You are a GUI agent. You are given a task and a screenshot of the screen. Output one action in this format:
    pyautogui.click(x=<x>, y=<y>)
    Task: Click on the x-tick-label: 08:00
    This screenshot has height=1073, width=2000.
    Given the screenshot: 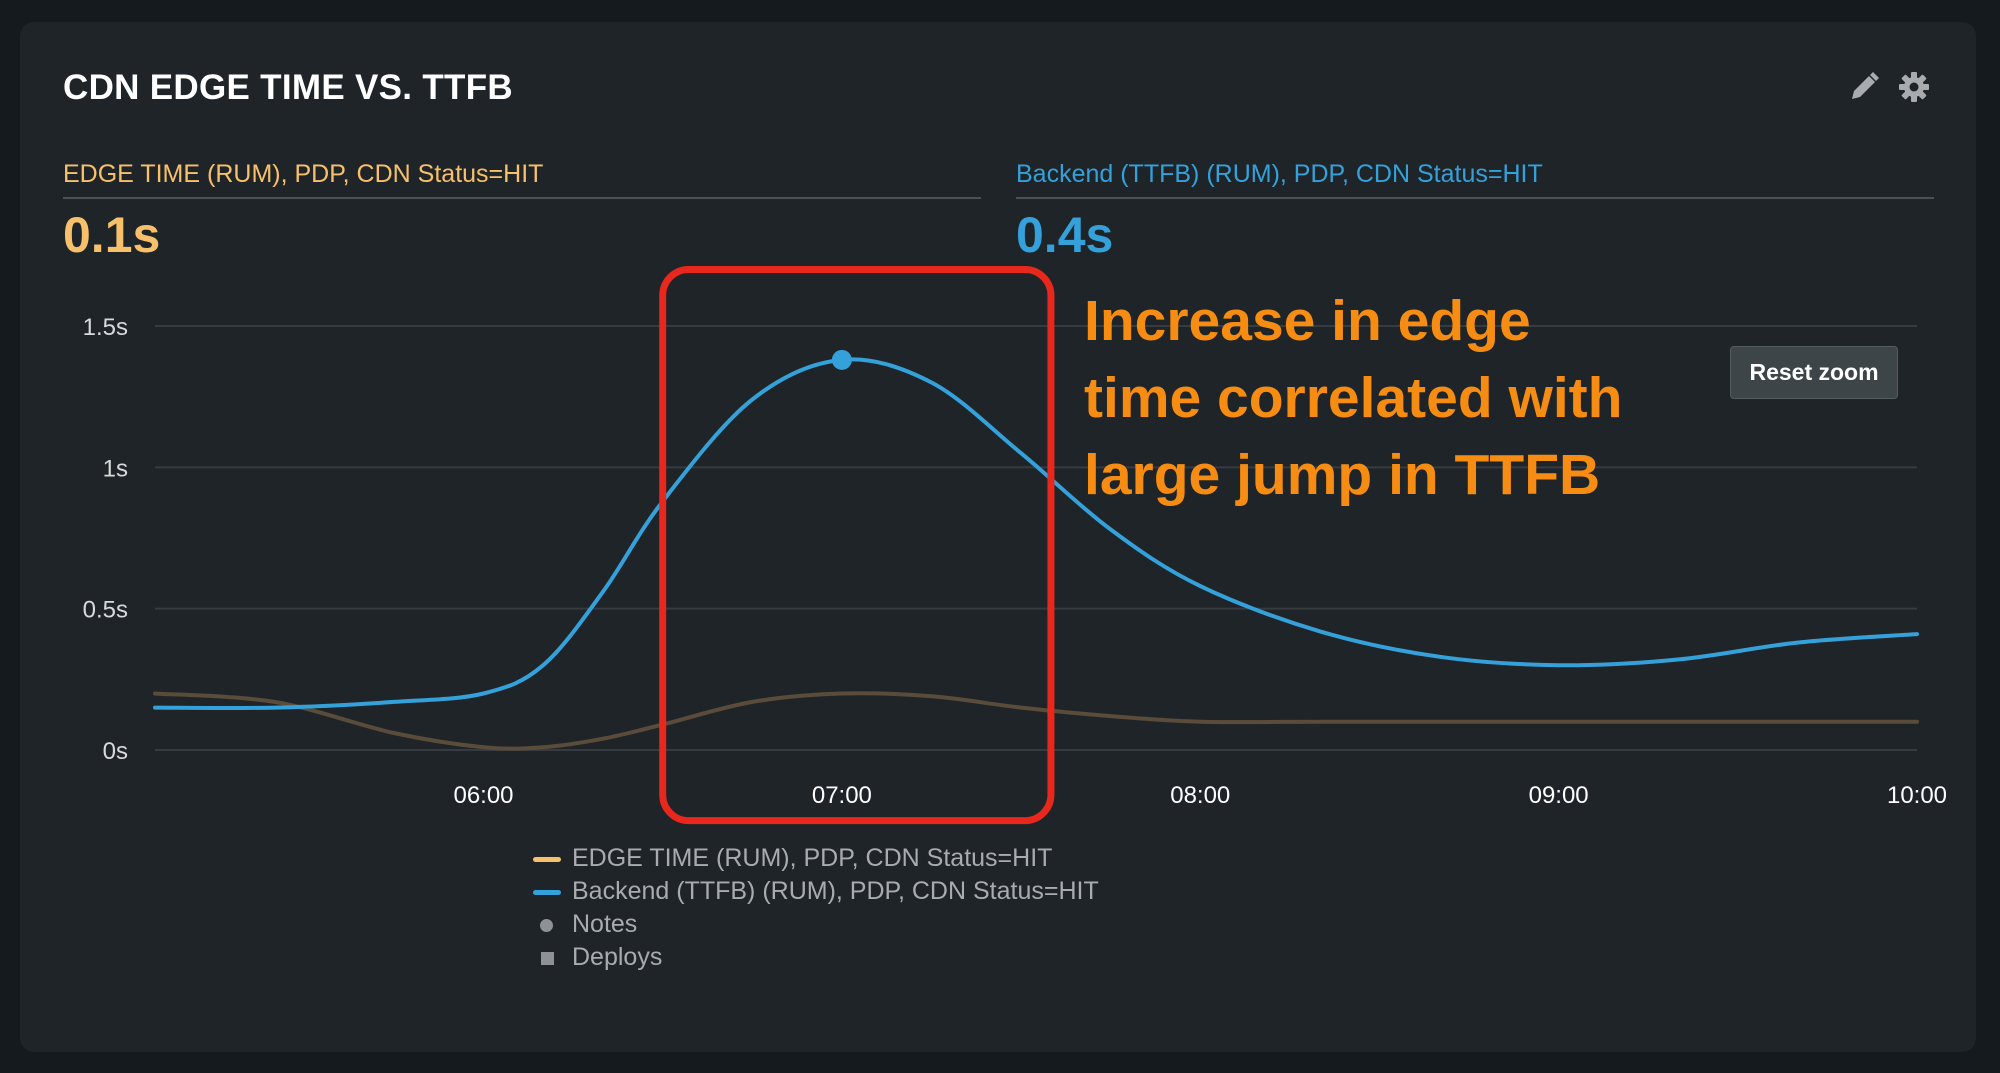 What is the action you would take?
    pyautogui.click(x=1200, y=795)
    